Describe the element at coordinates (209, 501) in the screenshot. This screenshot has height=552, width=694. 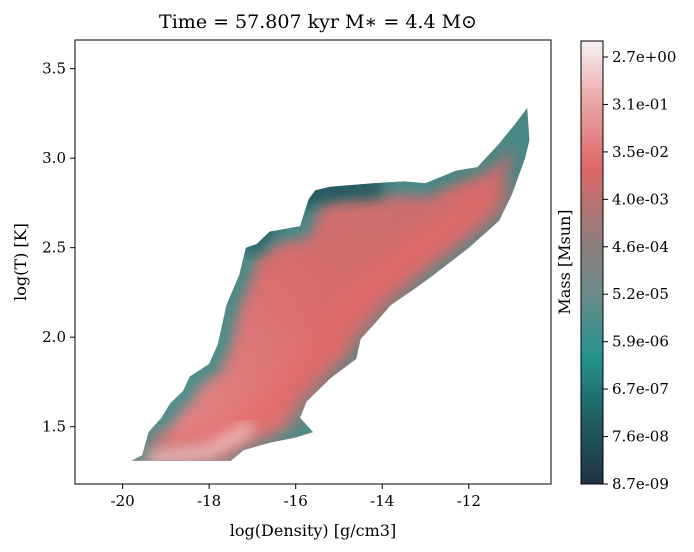
I see `x-tick-label: -18` at that location.